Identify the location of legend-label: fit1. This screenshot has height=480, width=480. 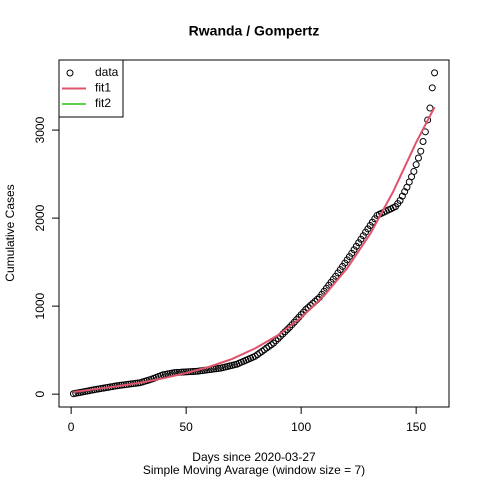
(103, 88).